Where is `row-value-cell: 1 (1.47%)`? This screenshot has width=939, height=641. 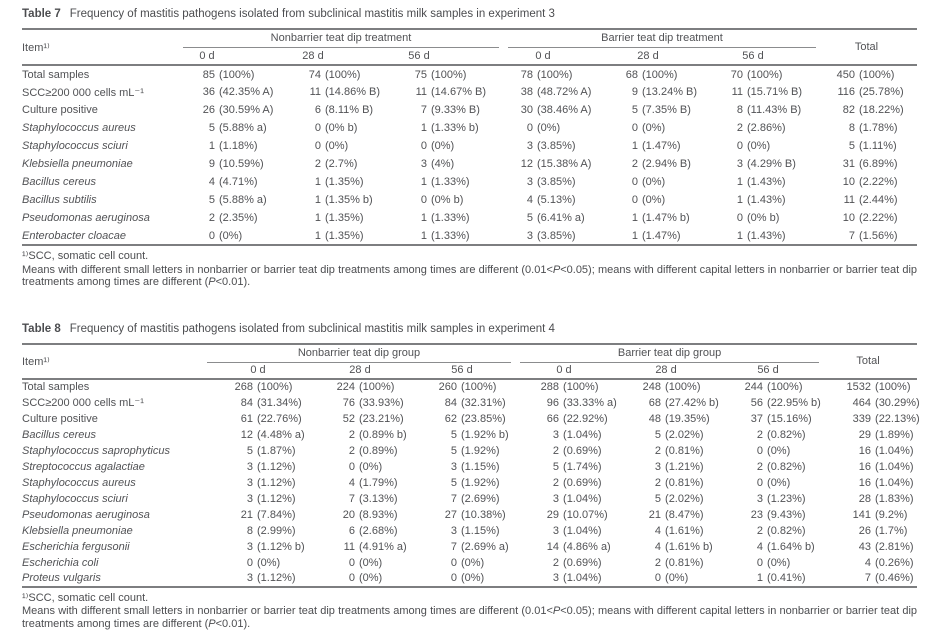 row-value-cell: 1 (1.47%) is located at coordinates (658, 146).